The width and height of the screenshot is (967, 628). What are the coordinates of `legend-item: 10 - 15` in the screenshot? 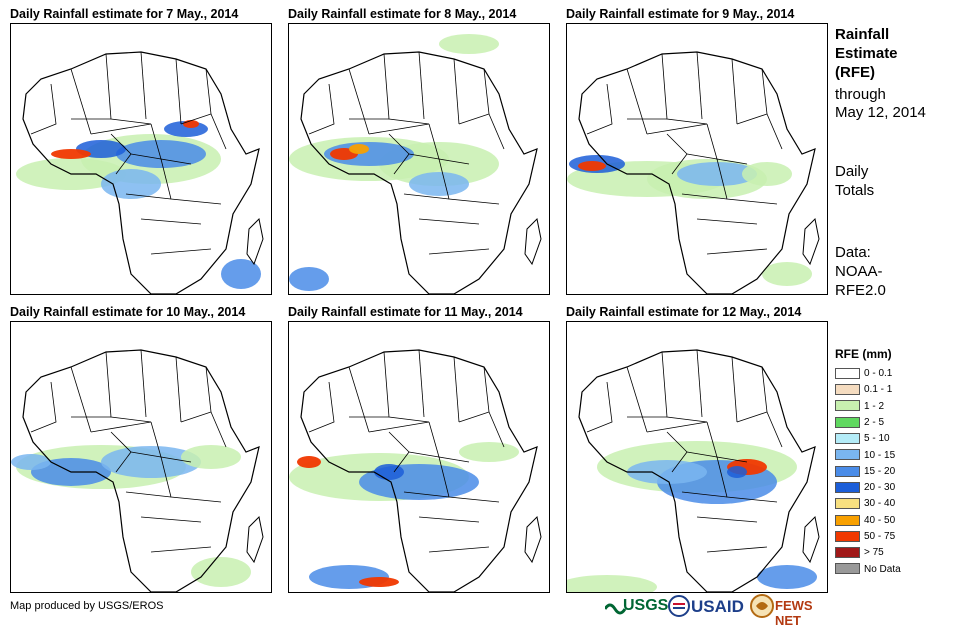 It's located at (865, 456).